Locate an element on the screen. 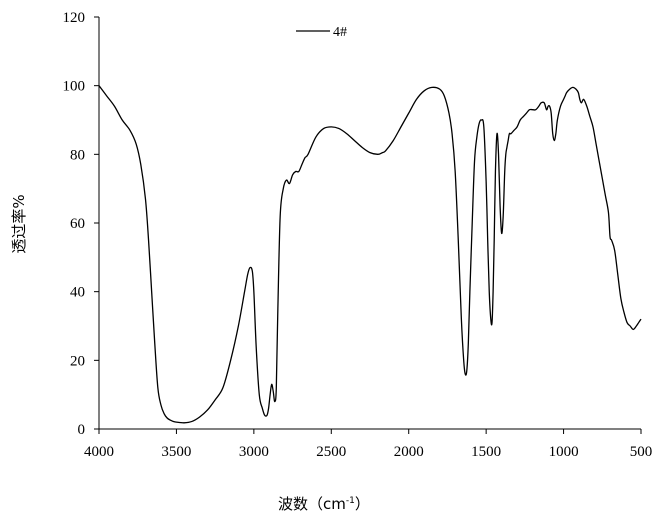 The height and width of the screenshot is (531, 664). y-tick-label: 120 is located at coordinates (74, 18).